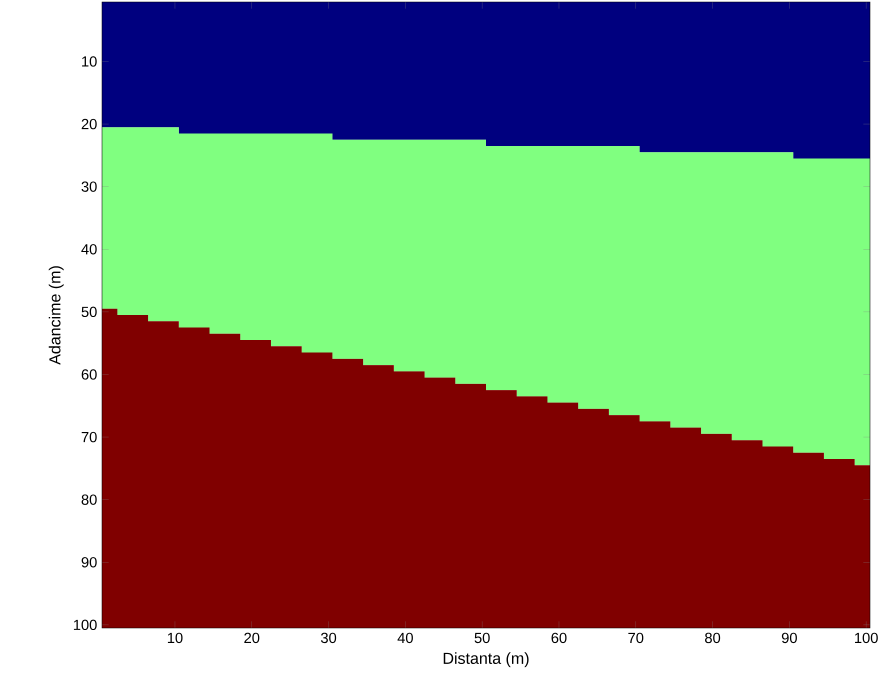 This screenshot has height=698, width=884. I want to click on y-tick-label: 20, so click(89, 124).